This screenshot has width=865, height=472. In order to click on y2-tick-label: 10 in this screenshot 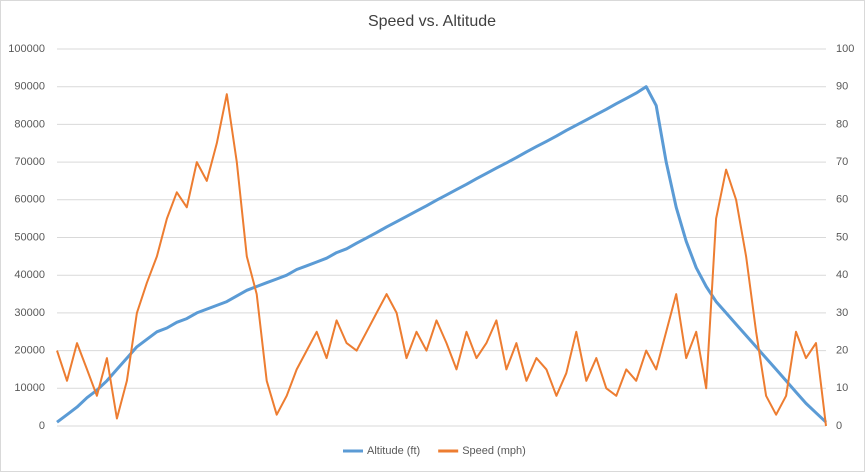, I will do `click(842, 388)`.